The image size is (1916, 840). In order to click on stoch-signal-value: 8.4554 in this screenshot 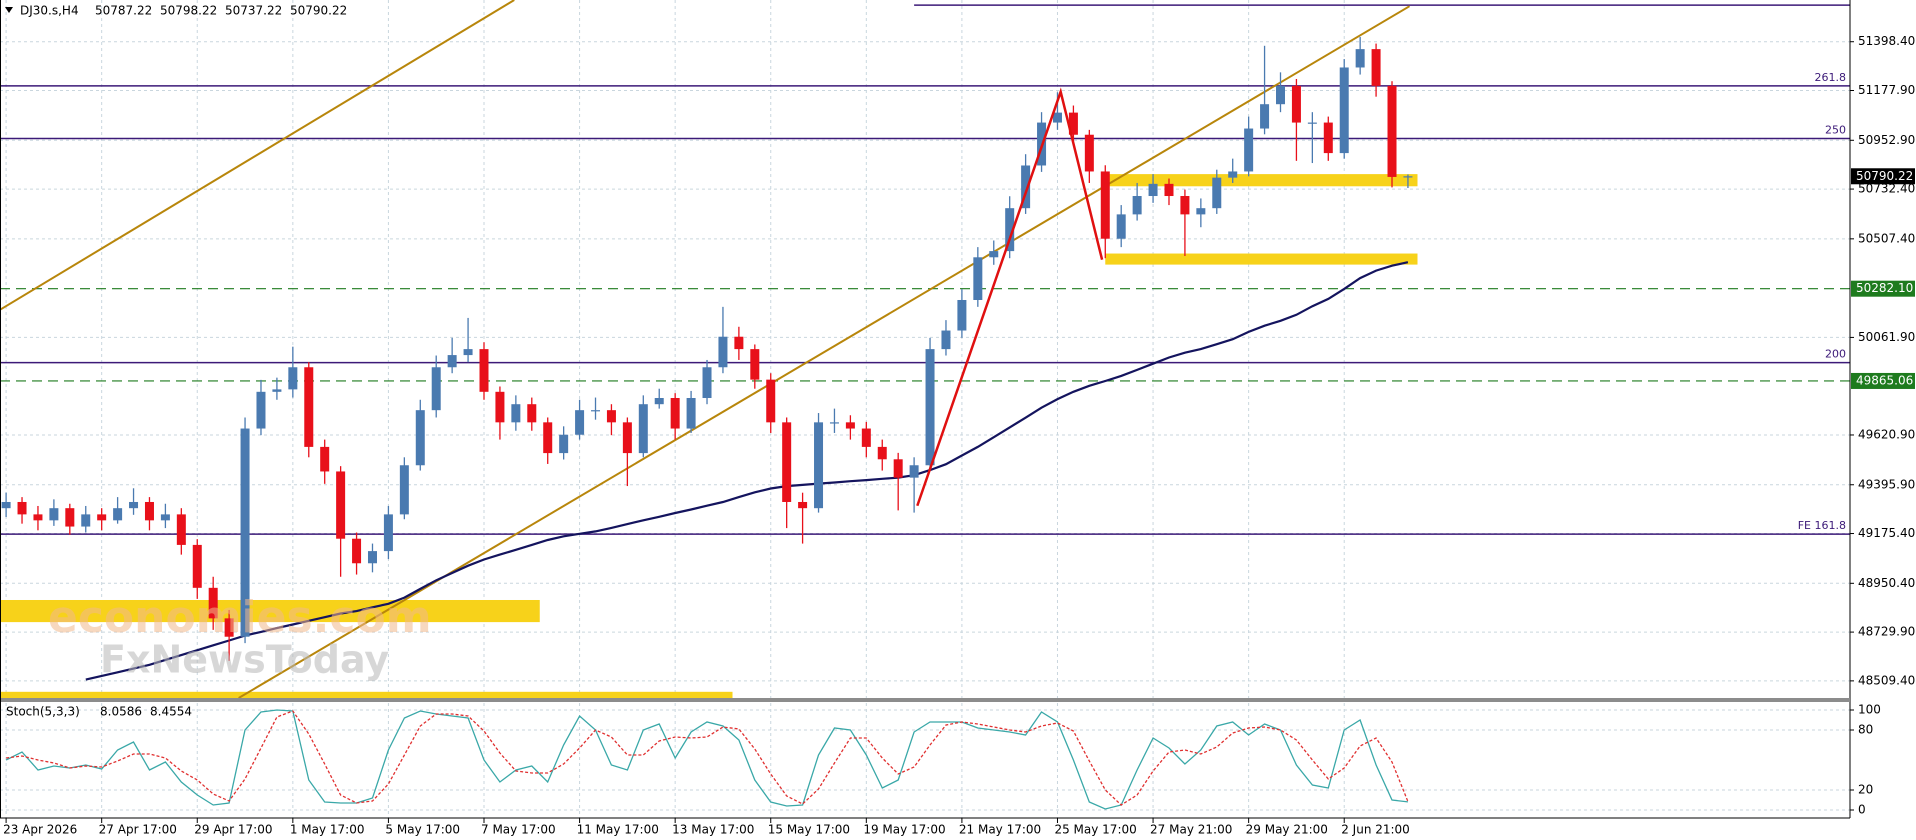, I will do `click(171, 712)`.